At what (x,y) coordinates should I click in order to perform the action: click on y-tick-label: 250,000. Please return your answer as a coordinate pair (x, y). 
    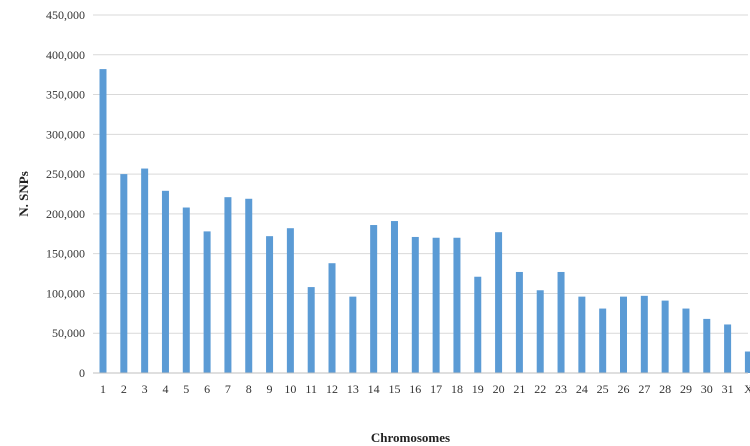
    Looking at the image, I should click on (65, 174).